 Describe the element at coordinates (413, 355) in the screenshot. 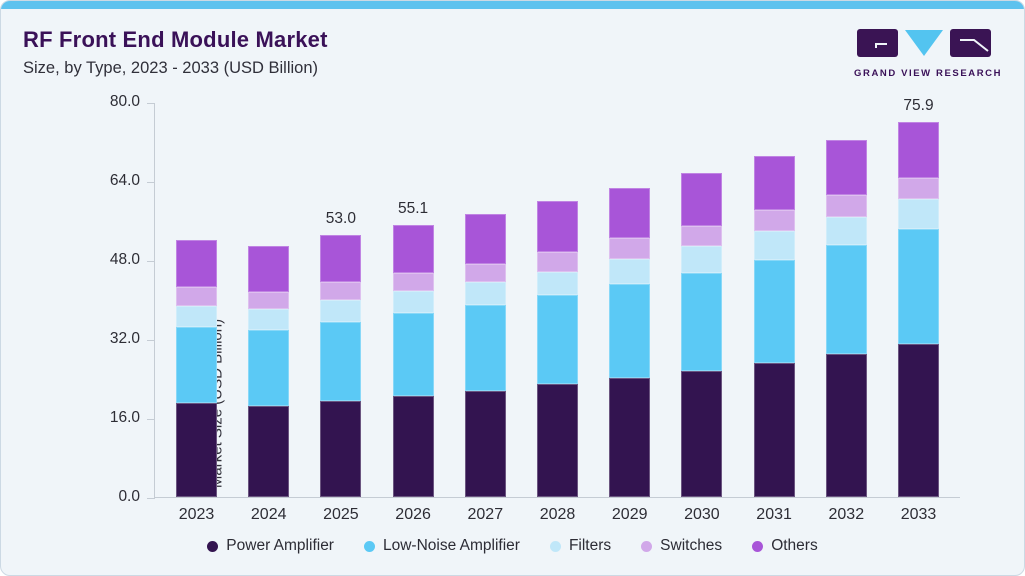

I see `bar-segment-low-noise-amplifier-2026` at that location.